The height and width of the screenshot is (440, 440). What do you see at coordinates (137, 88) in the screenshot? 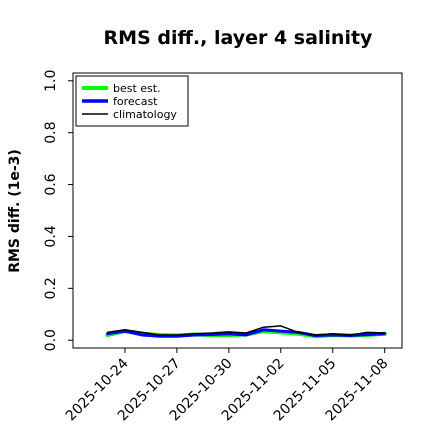
I see `legend-label-best-est: best est.` at bounding box center [137, 88].